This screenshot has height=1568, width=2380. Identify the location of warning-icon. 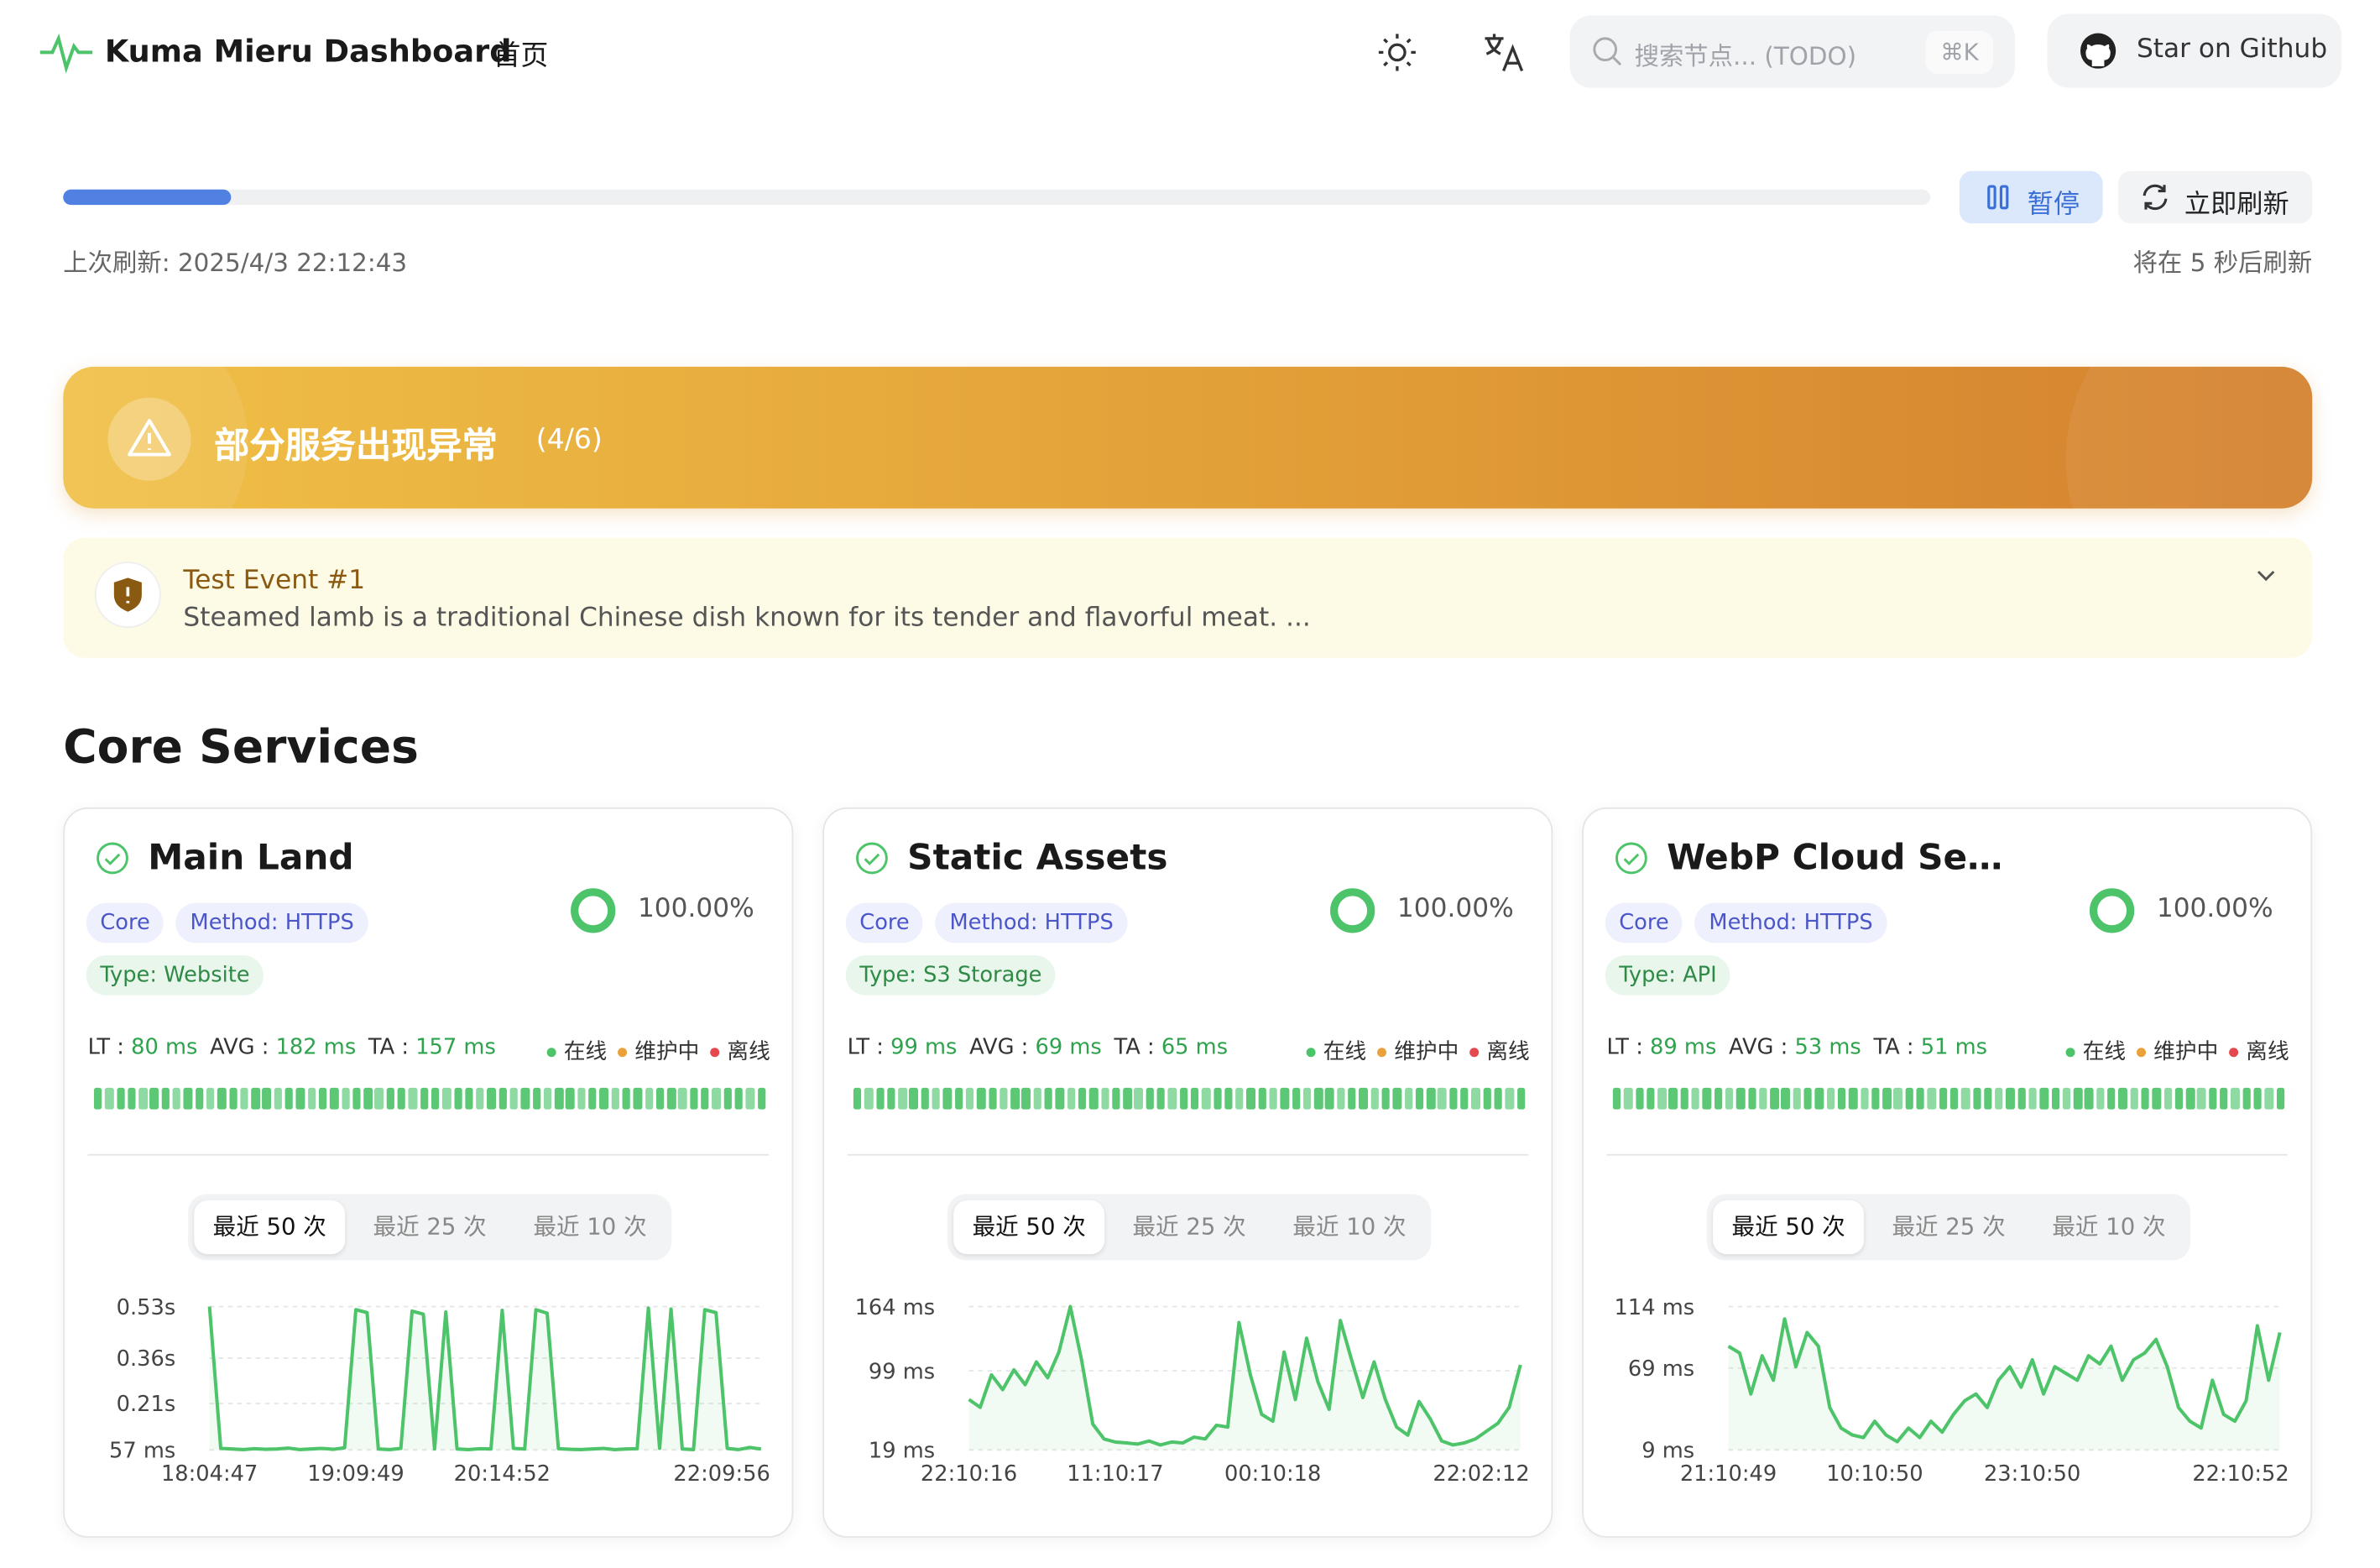
(149, 439).